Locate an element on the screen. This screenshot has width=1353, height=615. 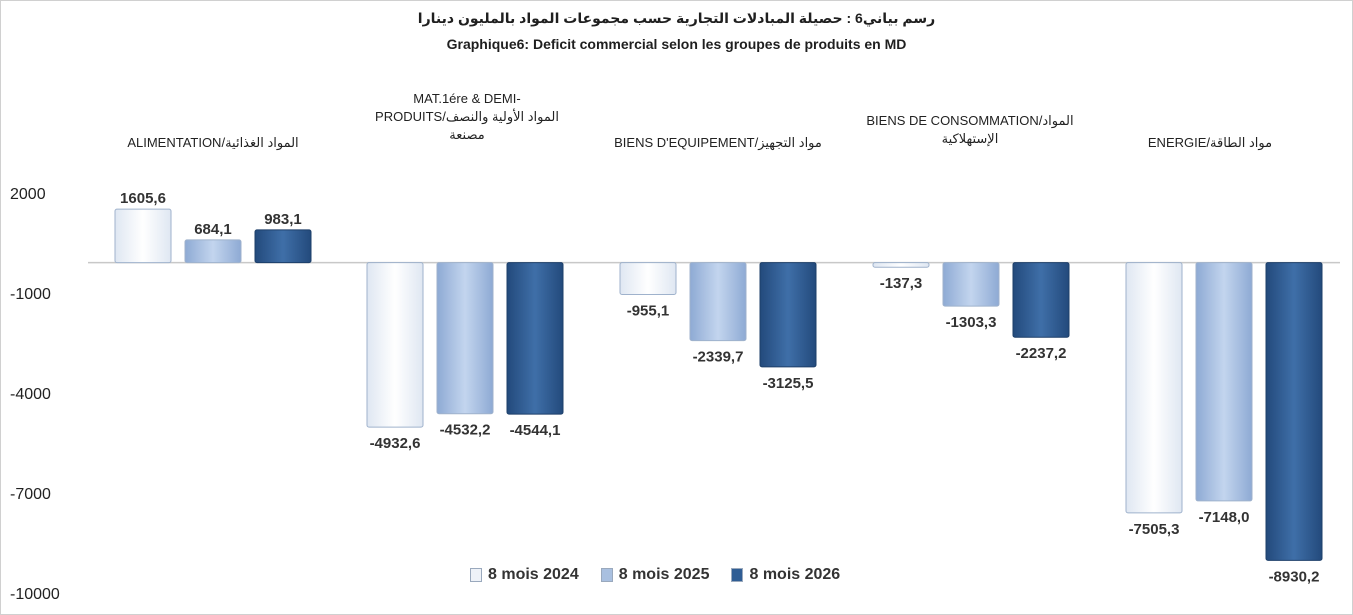
category-label-line: BIENS DE CONSOMMATION/المواد is located at coordinates (970, 120).